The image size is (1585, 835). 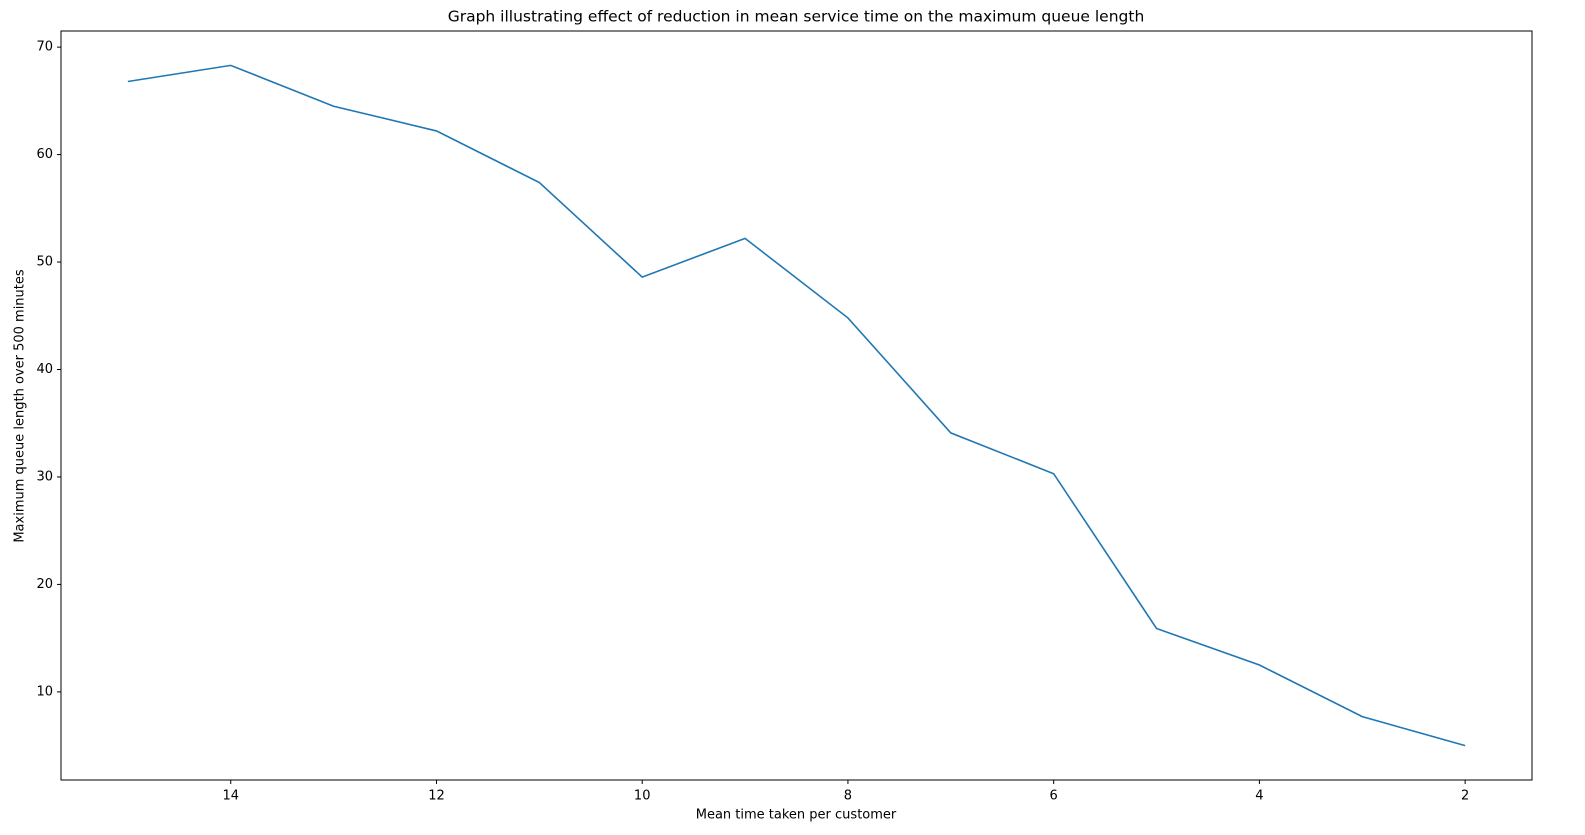 What do you see at coordinates (44, 262) in the screenshot?
I see `y-tick-label: 50` at bounding box center [44, 262].